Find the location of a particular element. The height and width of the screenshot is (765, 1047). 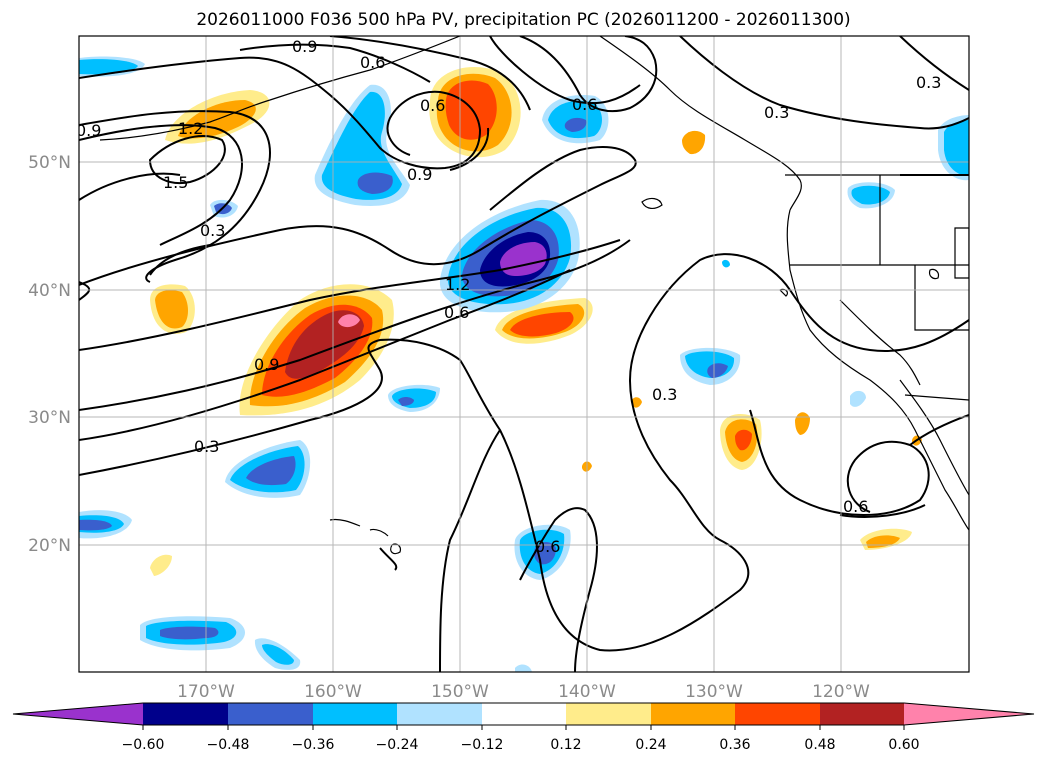

us-west-coast is located at coordinates (877, 370).